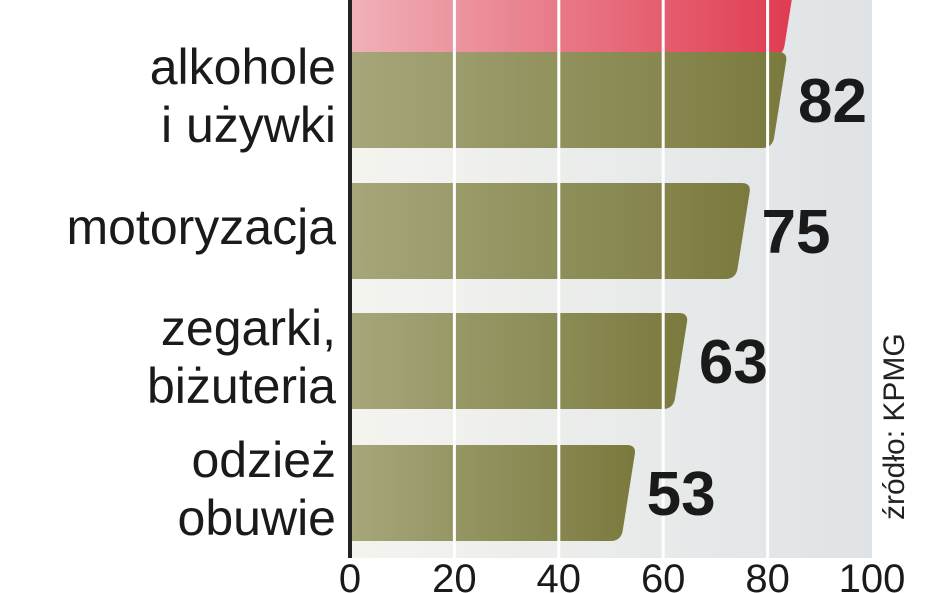  Describe the element at coordinates (201, 227) in the screenshot. I see `category-label-line: motoryzacja` at that location.